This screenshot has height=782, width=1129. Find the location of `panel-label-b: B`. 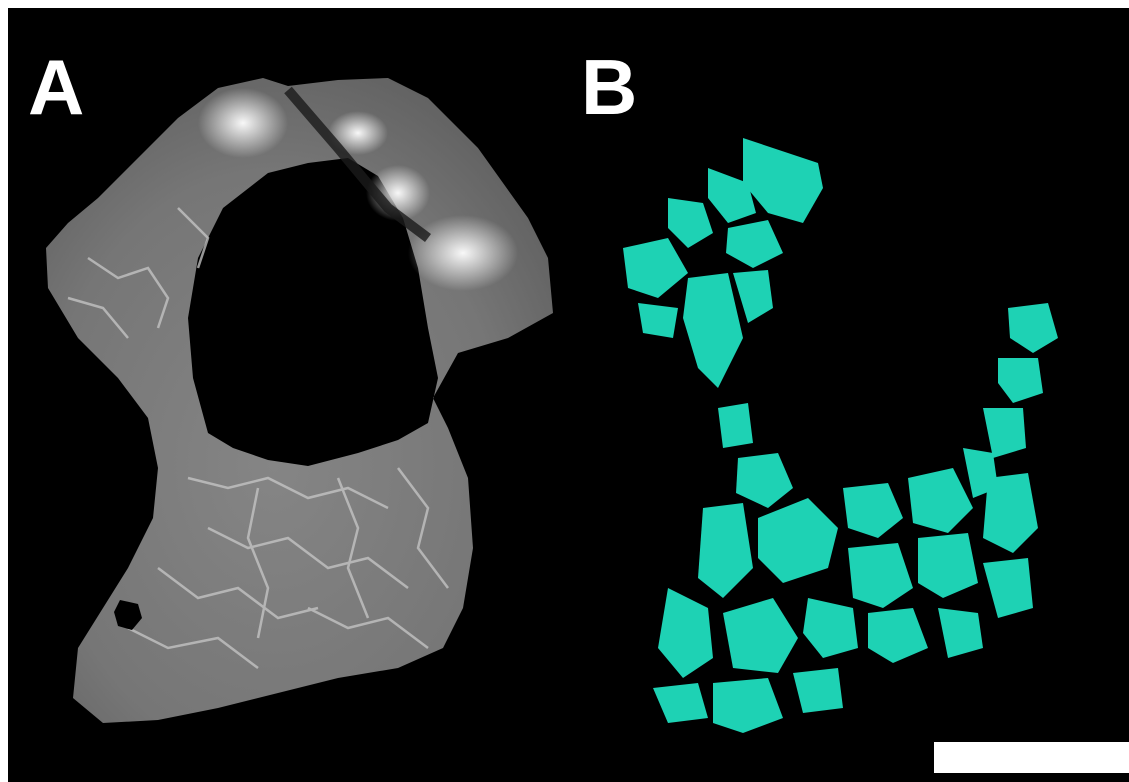

panel-label-b: B is located at coordinates (609, 87).